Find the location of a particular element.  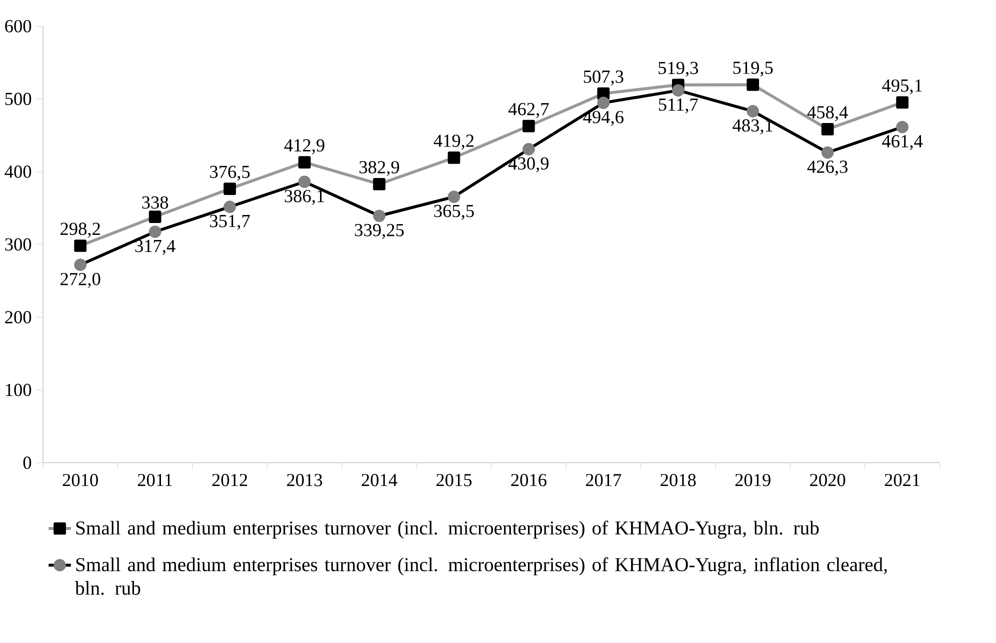

x-tick-label: 2016 is located at coordinates (528, 480).